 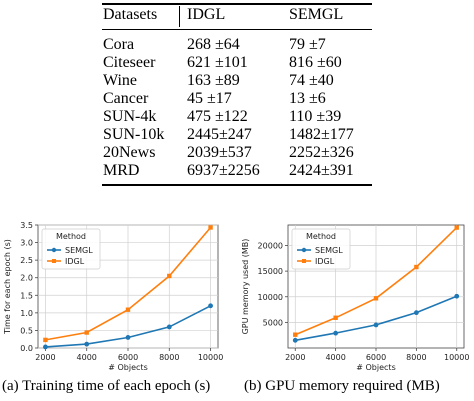 I want to click on caption-training-time: (a) Training time of each epoch (s), so click(x=106, y=386).